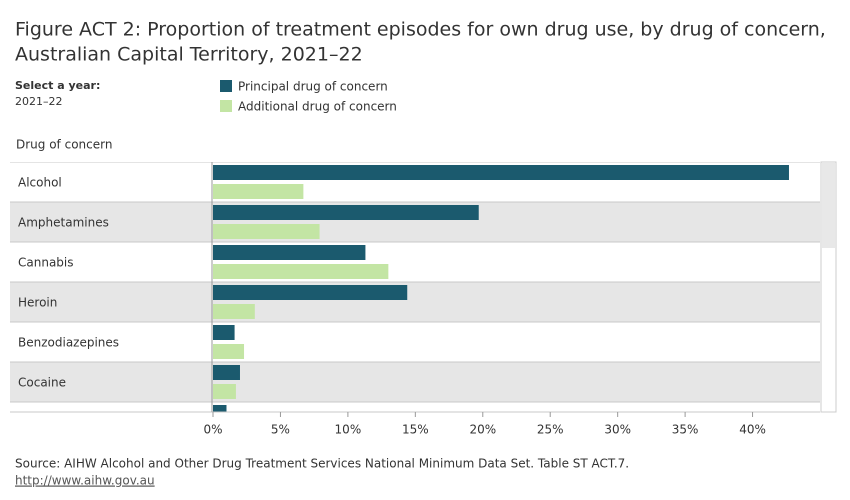 The image size is (850, 500). I want to click on y-tick-label: Benzodiazepines, so click(68, 343).